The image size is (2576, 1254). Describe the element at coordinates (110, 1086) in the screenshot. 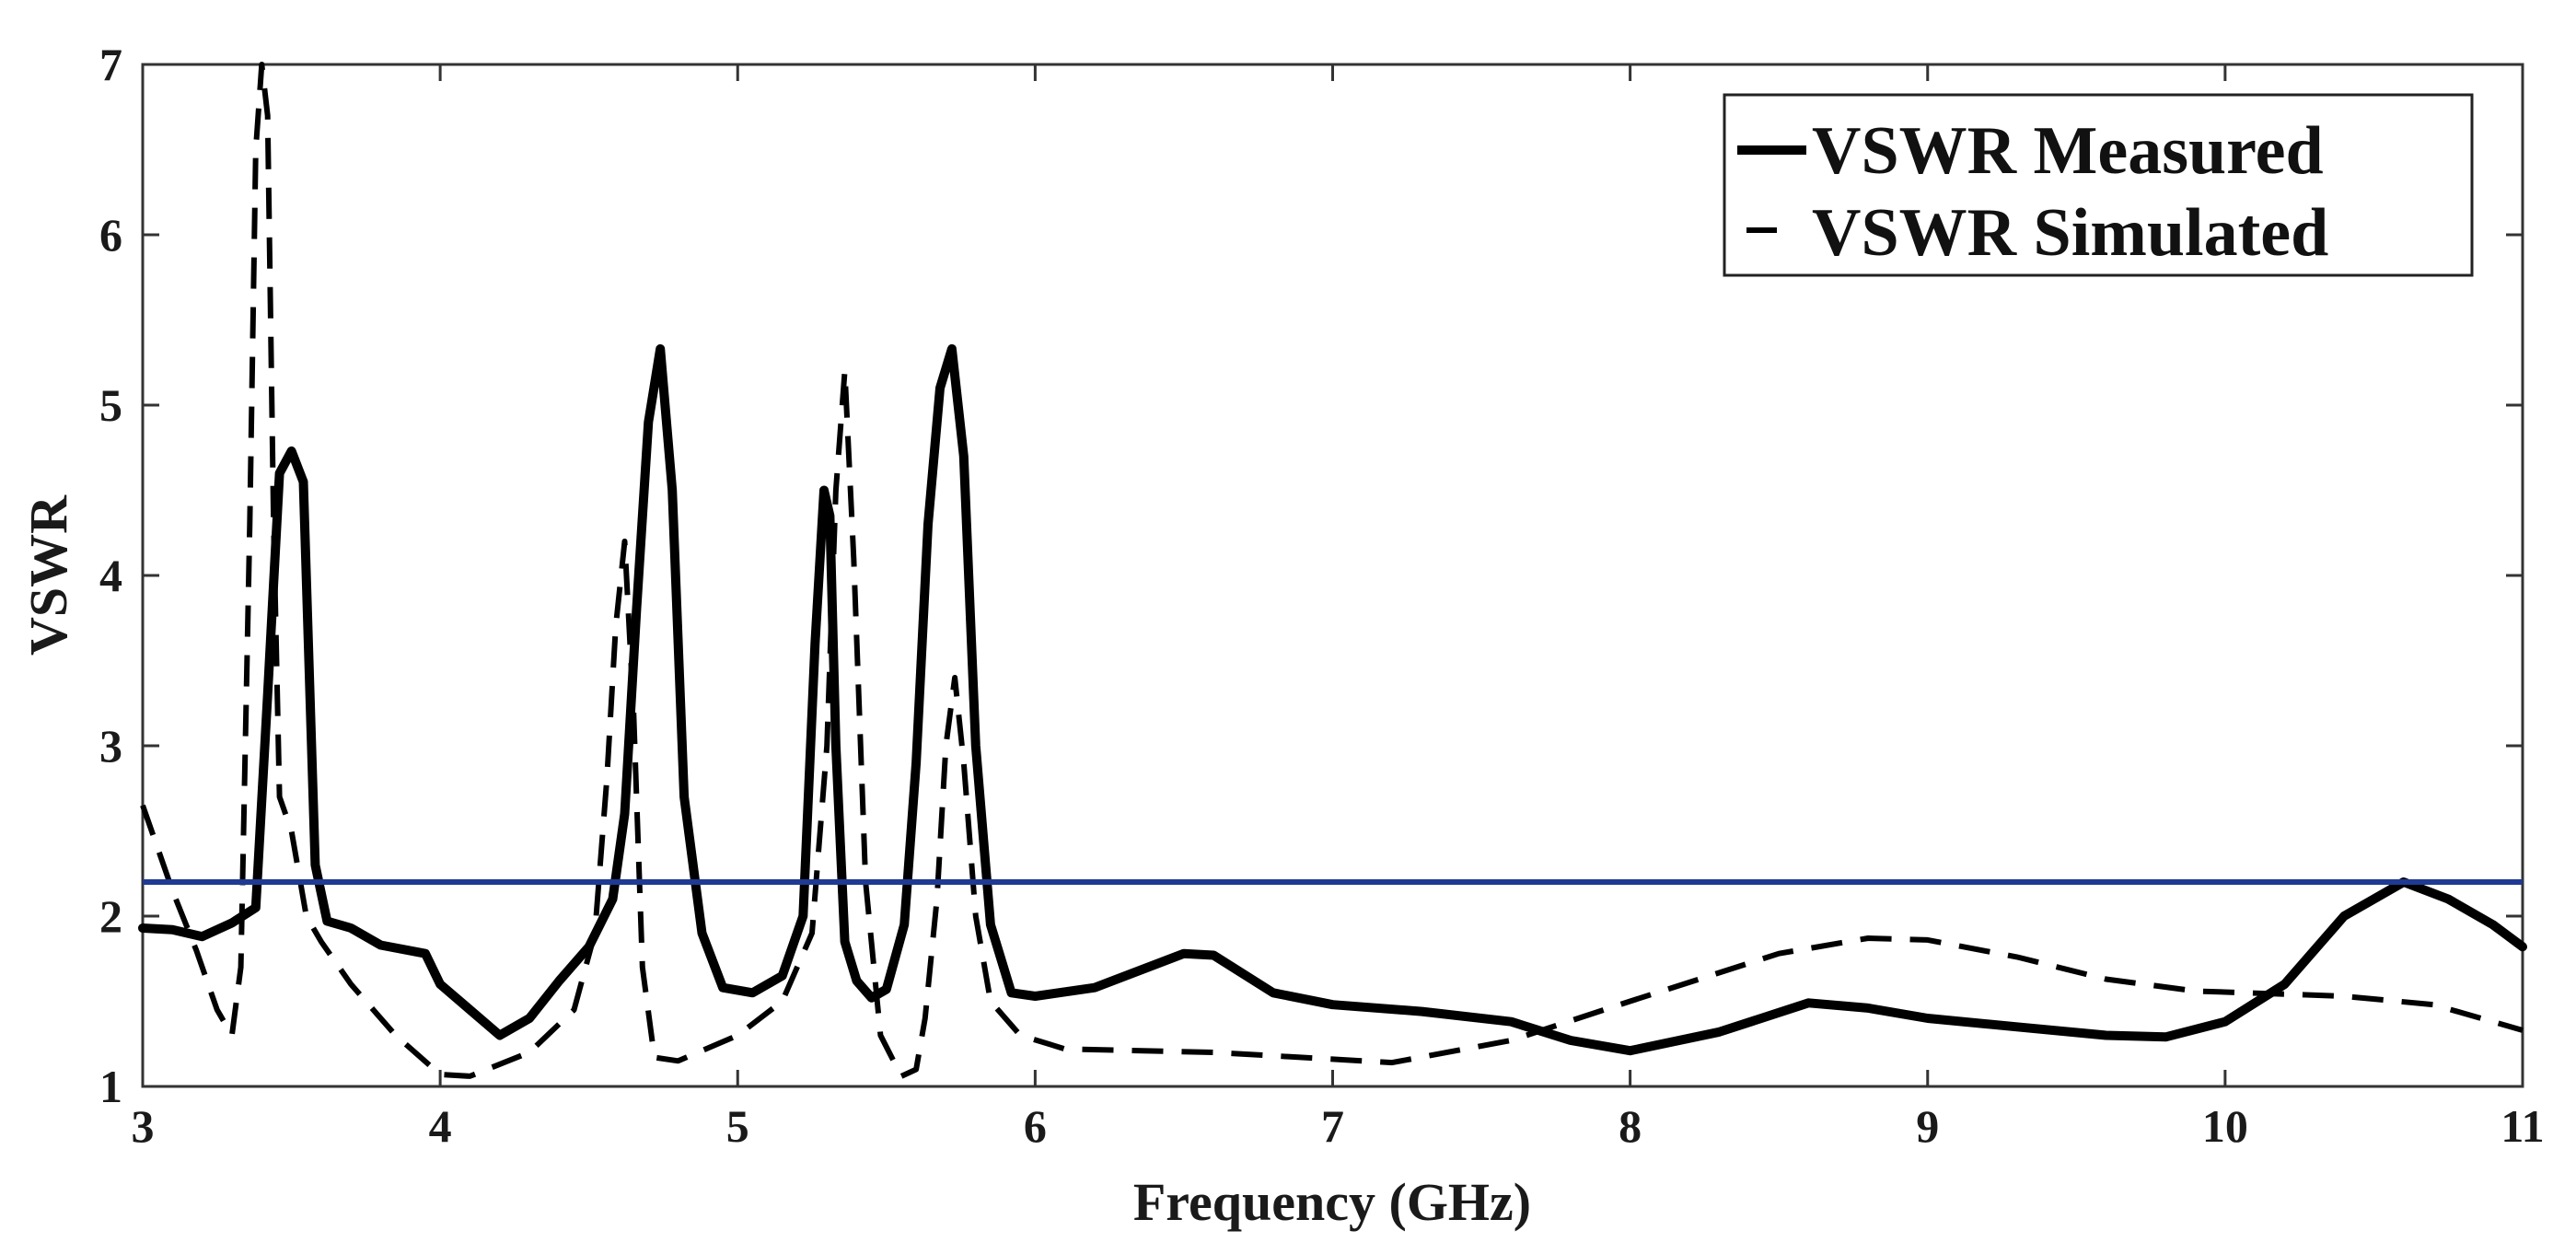

I see `y-tick-label-1: 1` at that location.